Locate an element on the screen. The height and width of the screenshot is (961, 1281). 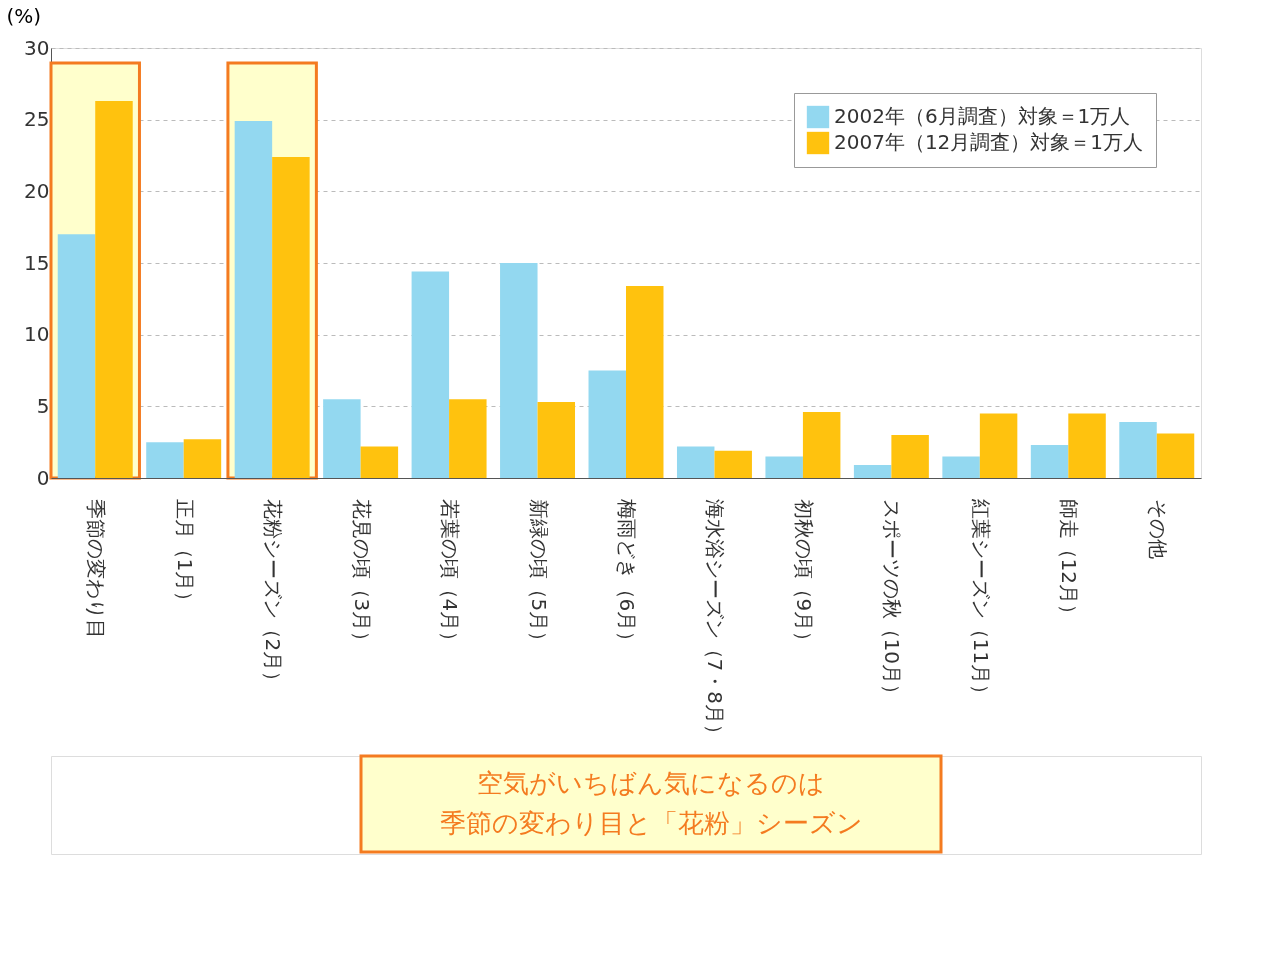
x-tick-label: その他 is located at coordinates (1157, 528).